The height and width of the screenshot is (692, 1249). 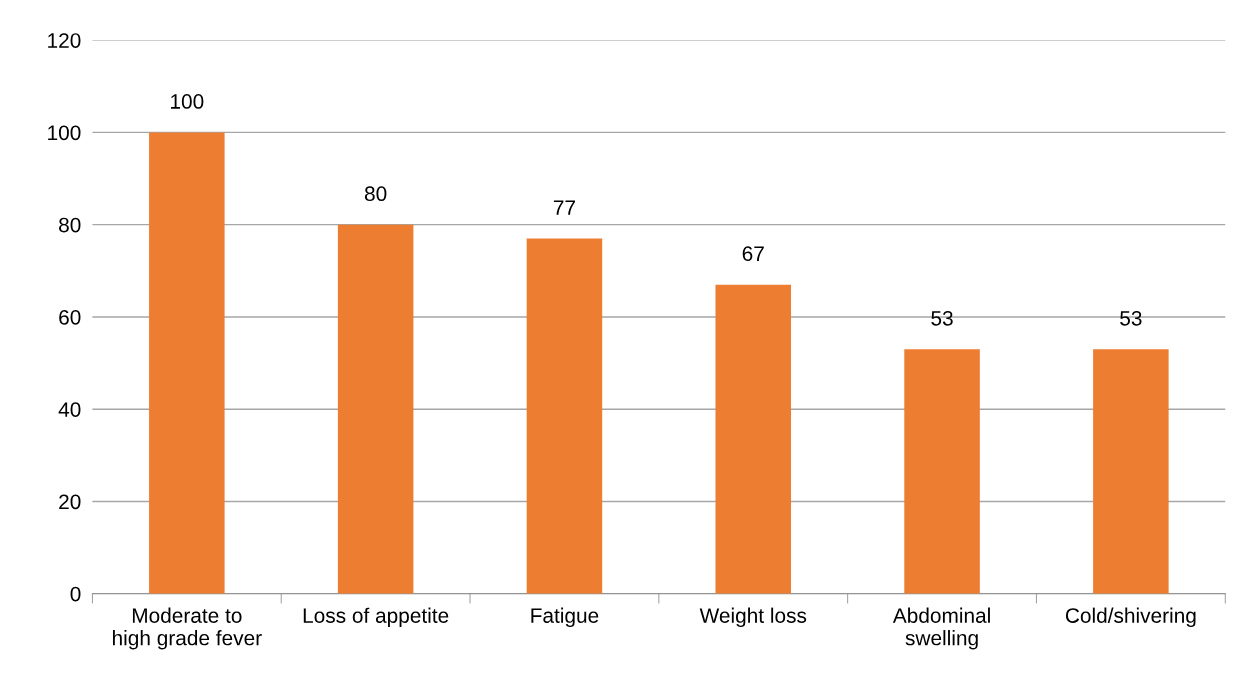 What do you see at coordinates (753, 617) in the screenshot?
I see `x-tick-label: Weight loss` at bounding box center [753, 617].